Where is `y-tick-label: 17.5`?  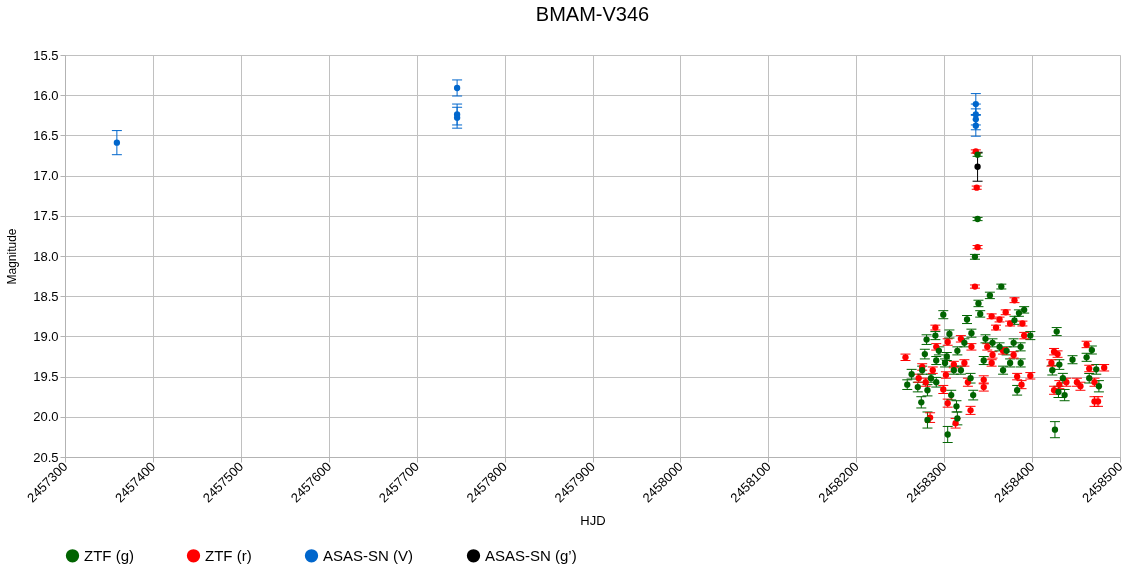
y-tick-label: 17.5 is located at coordinates (46, 216).